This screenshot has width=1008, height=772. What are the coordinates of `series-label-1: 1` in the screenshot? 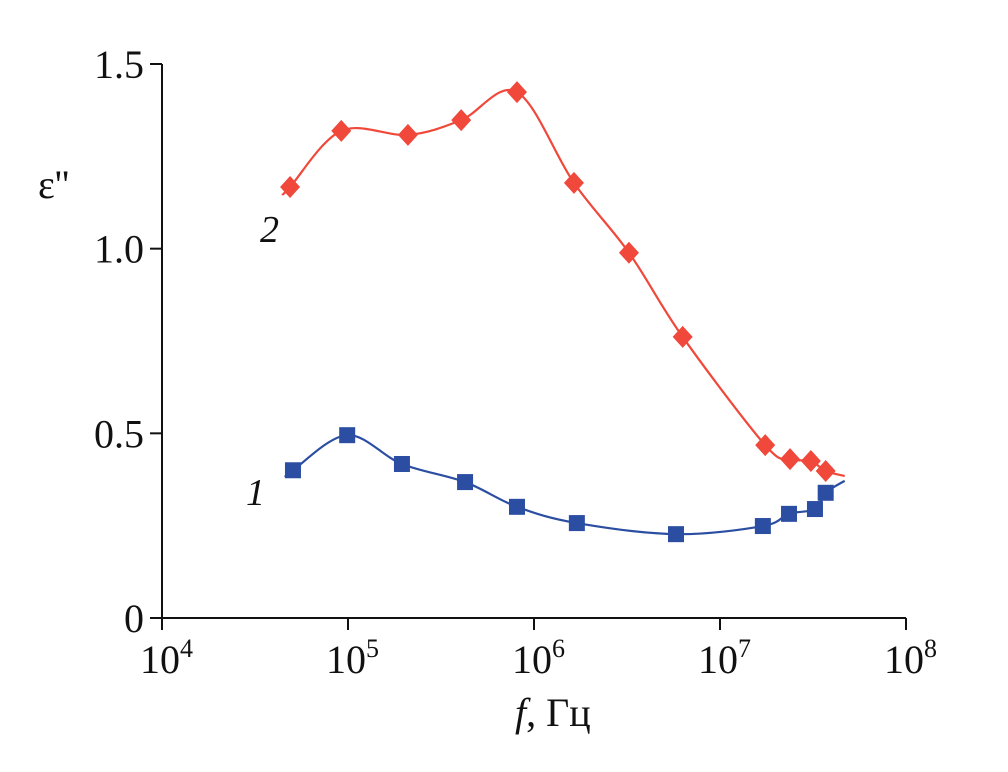 It's located at (255, 493).